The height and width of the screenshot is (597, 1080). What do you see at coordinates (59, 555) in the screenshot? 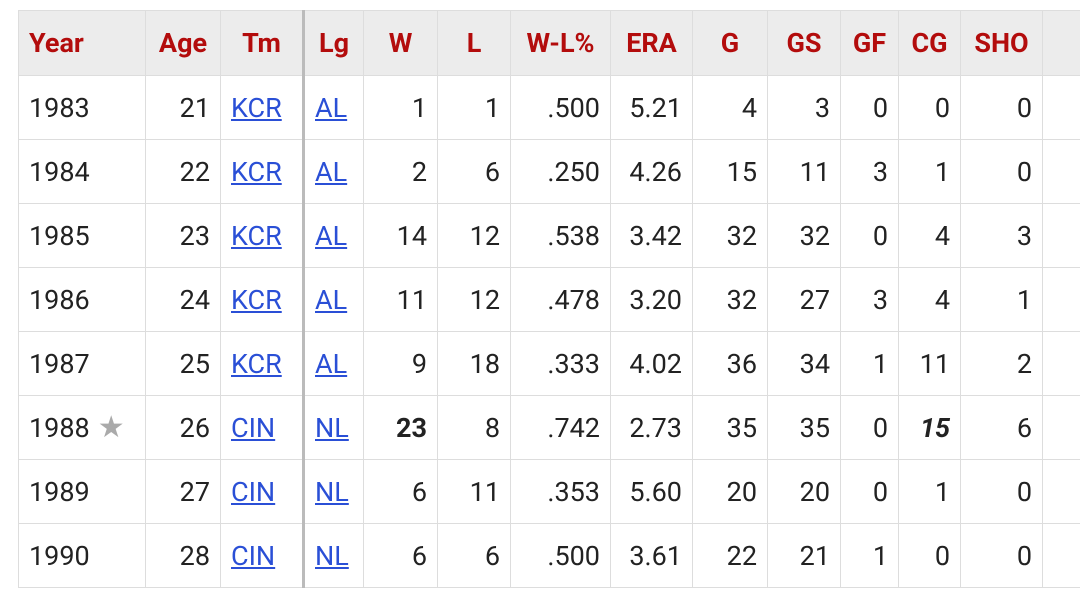
I see `cell-text: 1990` at bounding box center [59, 555].